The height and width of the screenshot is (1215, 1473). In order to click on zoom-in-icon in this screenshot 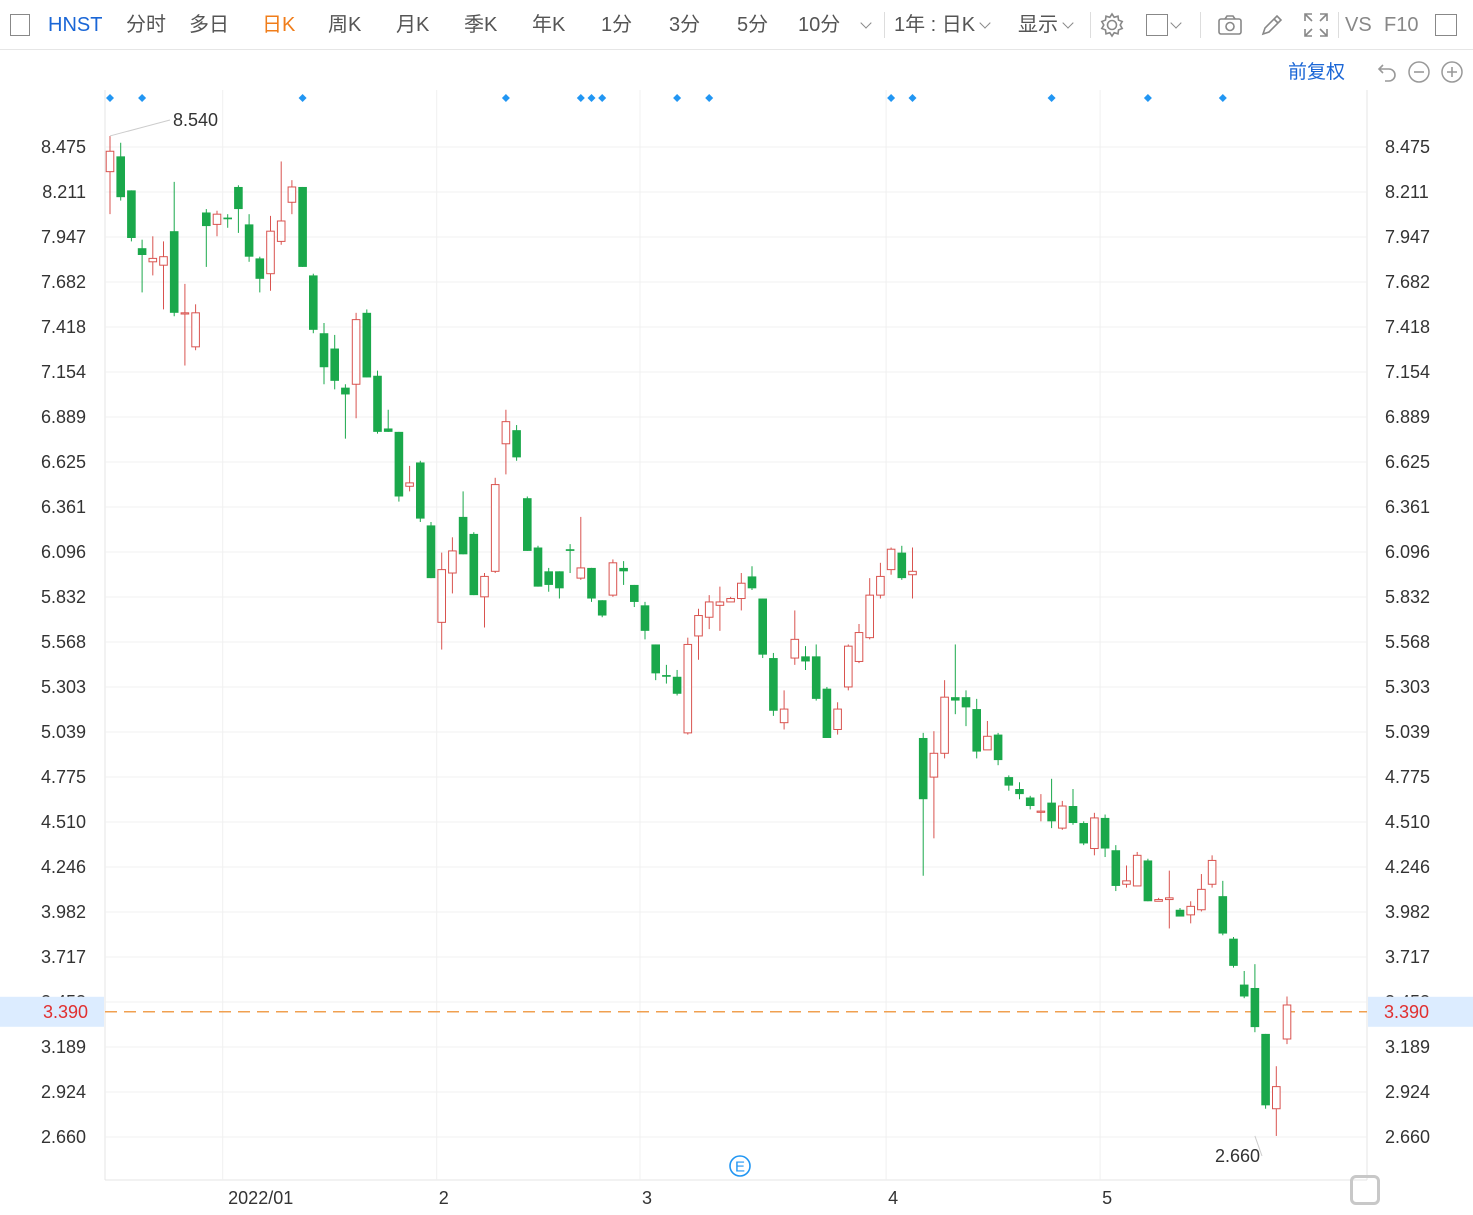, I will do `click(1452, 72)`.